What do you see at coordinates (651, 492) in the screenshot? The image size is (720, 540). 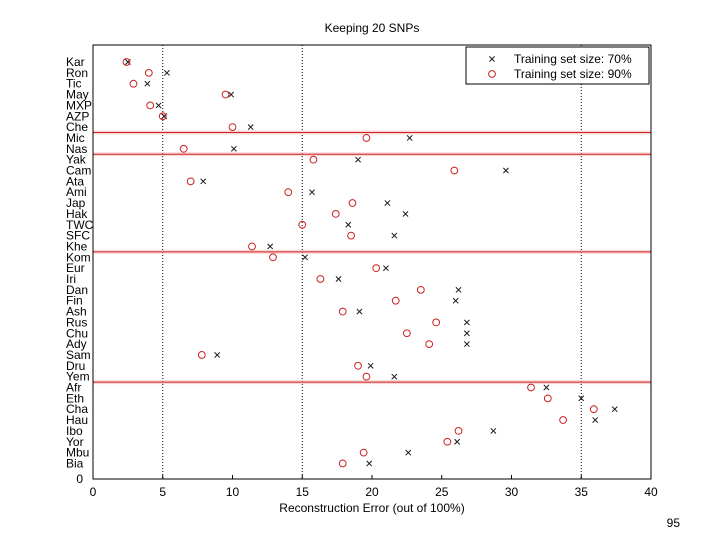 I see `x-tick-label: 40` at bounding box center [651, 492].